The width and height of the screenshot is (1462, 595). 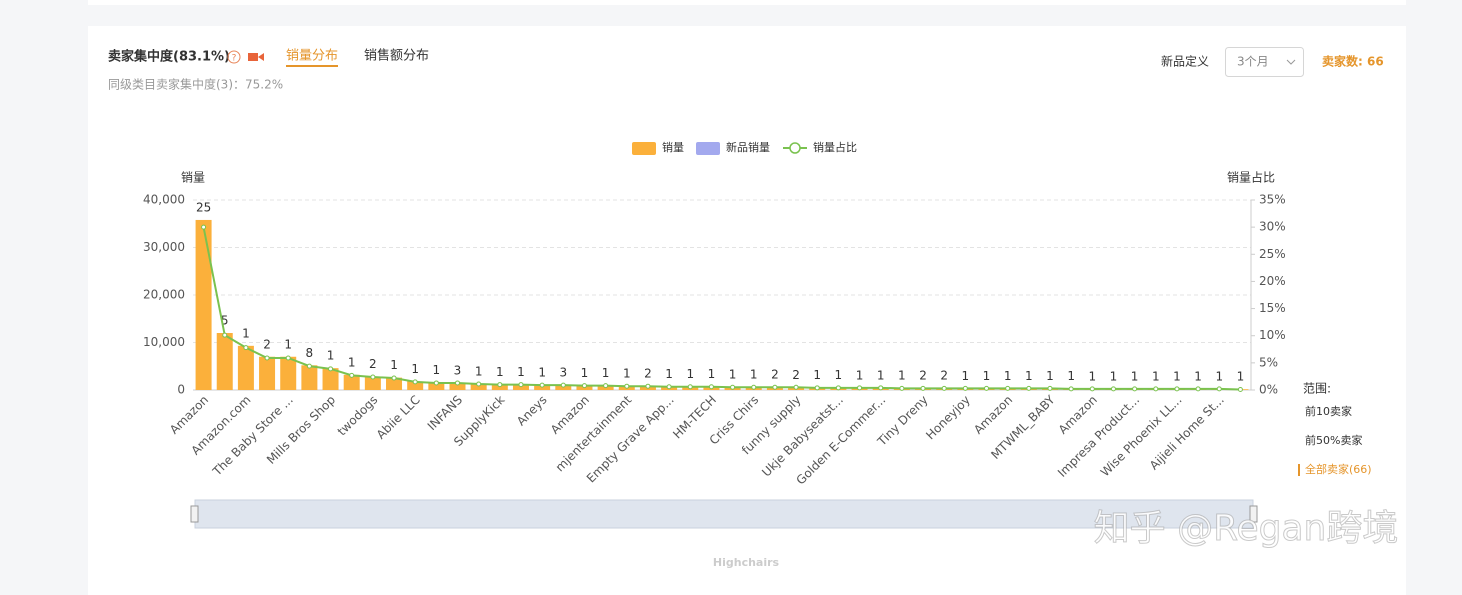 What do you see at coordinates (1272, 227) in the screenshot?
I see `y2-tick-label: 30%` at bounding box center [1272, 227].